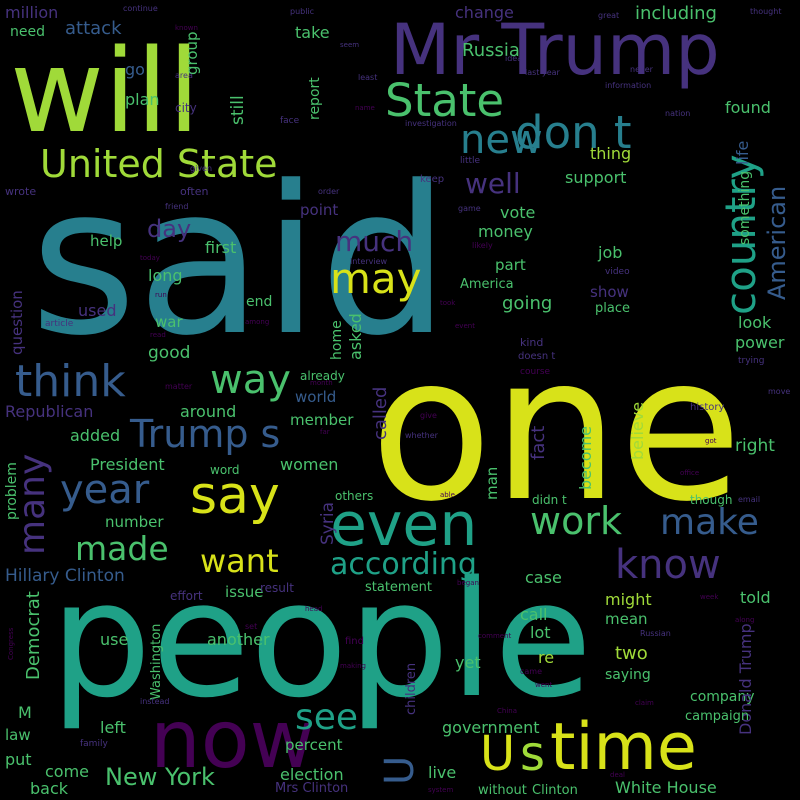 The width and height of the screenshot is (800, 800). What do you see at coordinates (159, 164) in the screenshot?
I see `word-united-state: United State` at bounding box center [159, 164].